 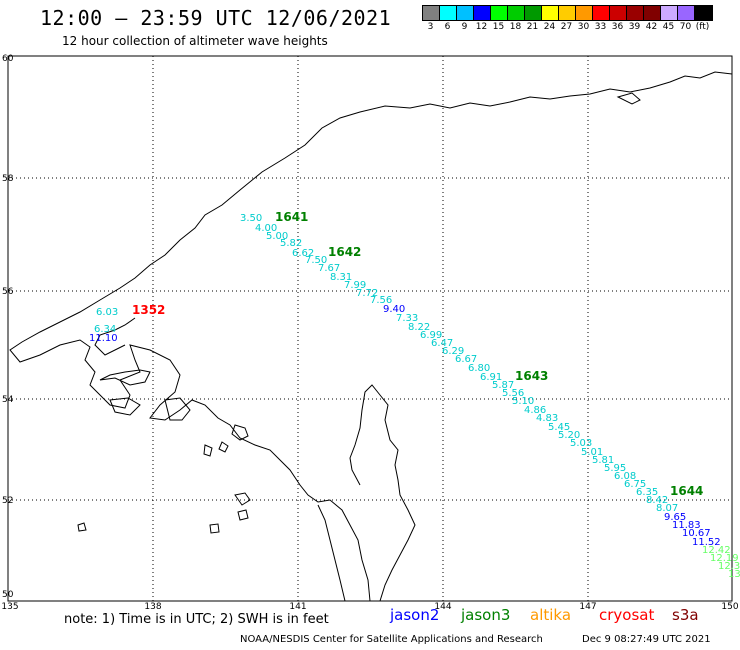 I want to click on pass-label: 1643, so click(x=531, y=376).